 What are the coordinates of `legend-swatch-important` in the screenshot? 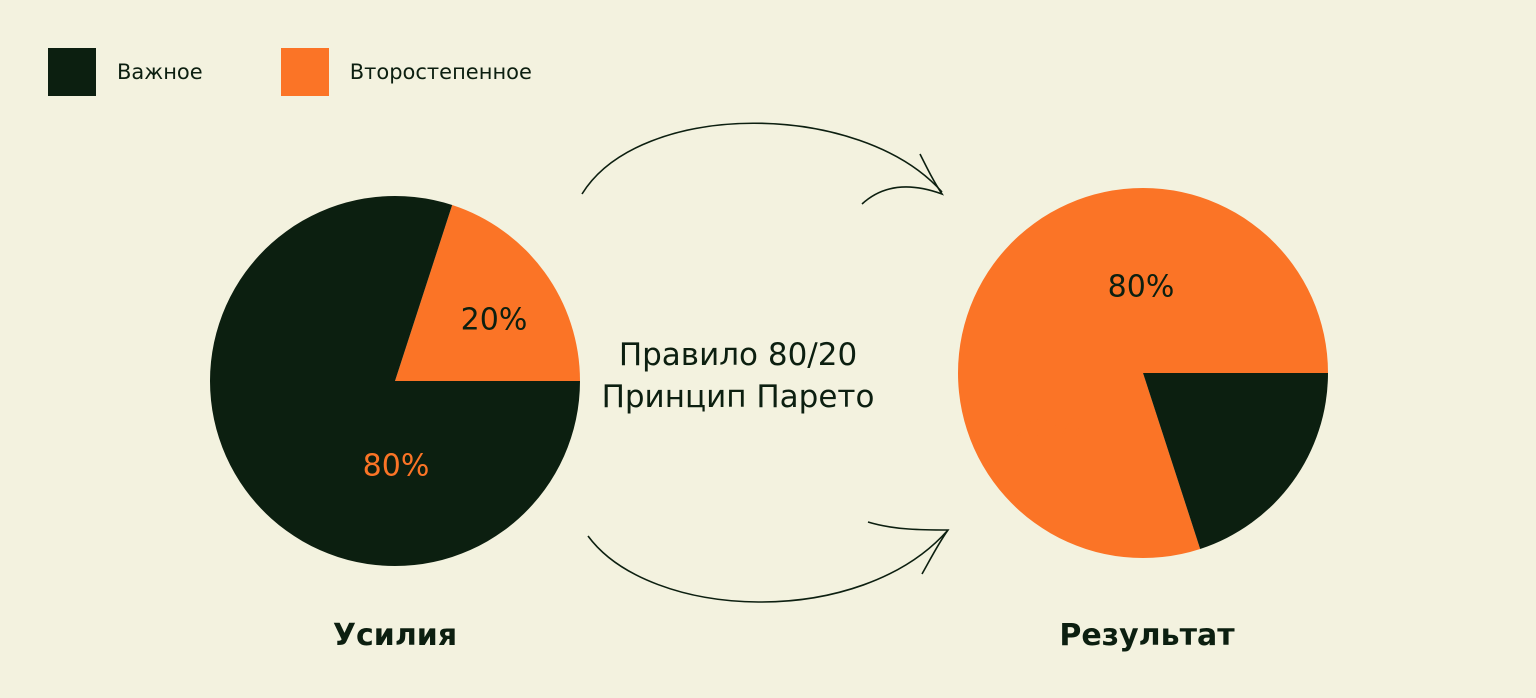 It's located at (72, 72).